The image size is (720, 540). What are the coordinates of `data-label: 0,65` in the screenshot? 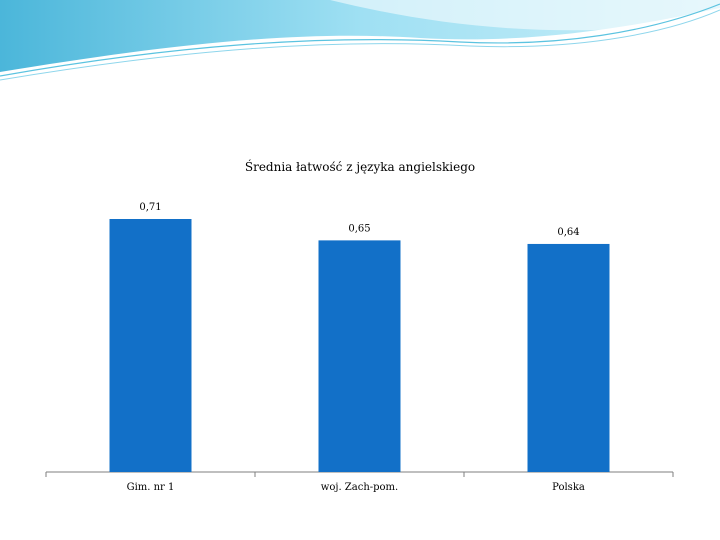 It's located at (359, 228).